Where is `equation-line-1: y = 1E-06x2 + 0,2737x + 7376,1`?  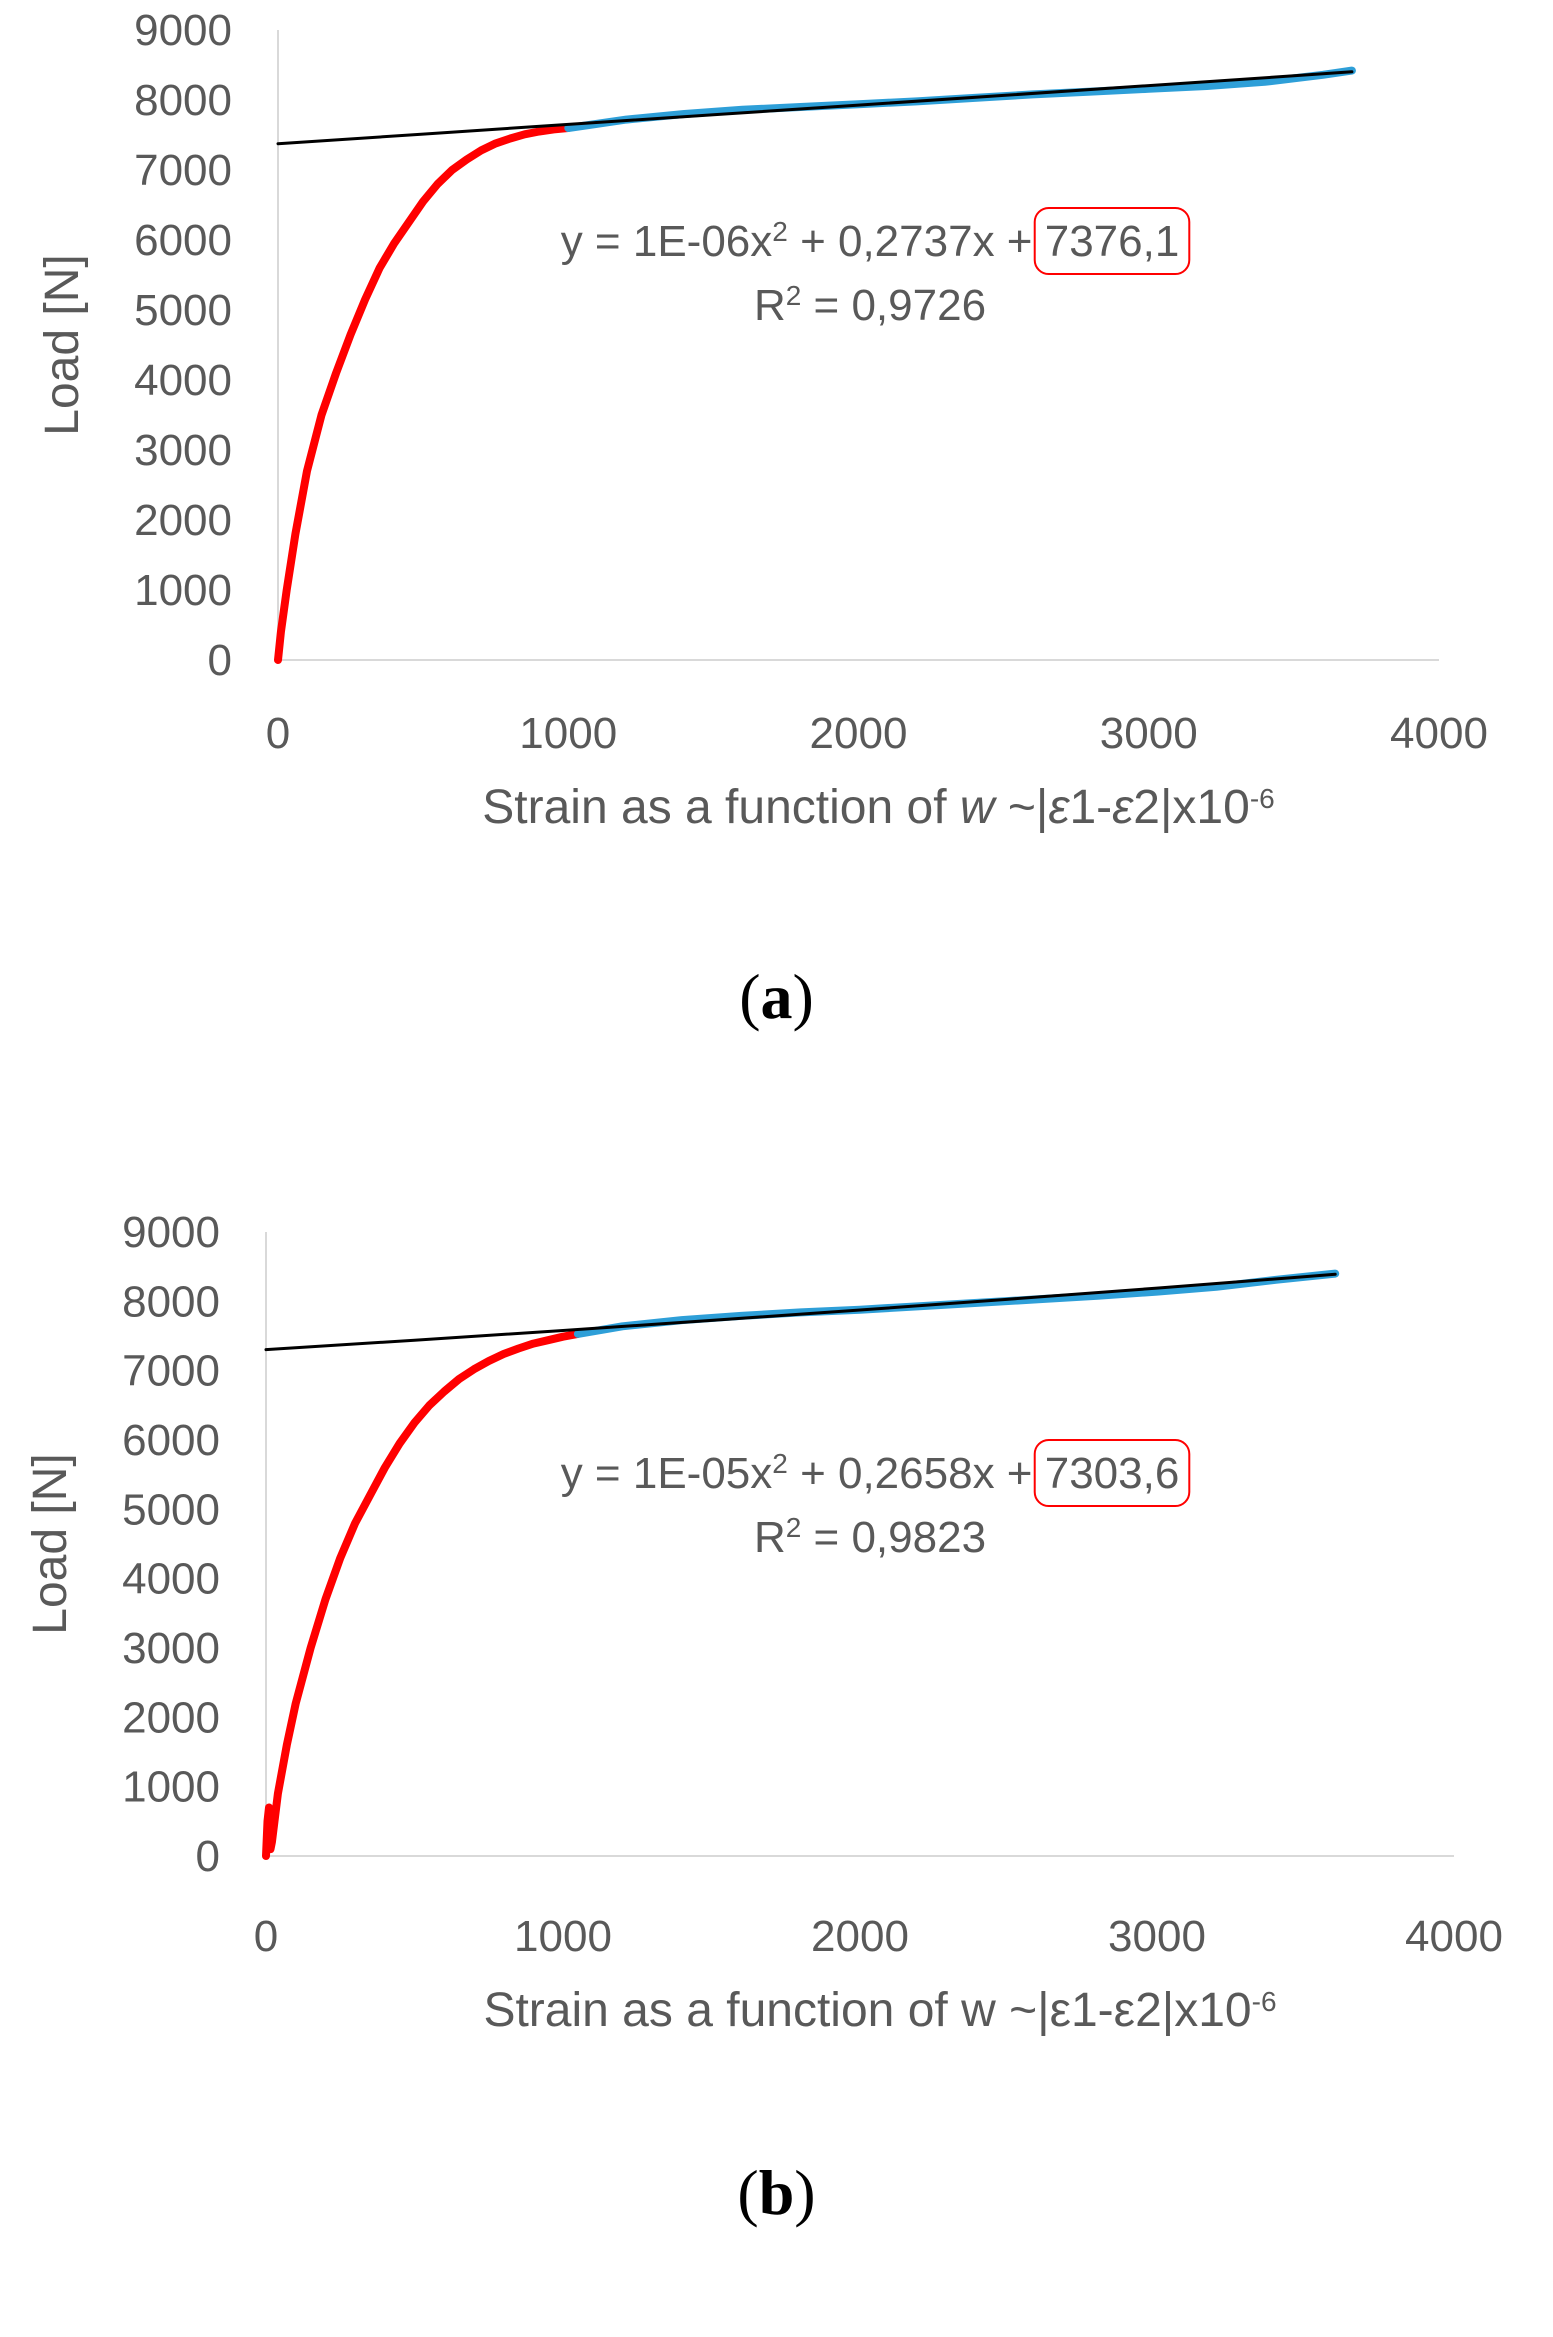 equation-line-1: y = 1E-06x2 + 0,2737x + 7376,1 is located at coordinates (870, 241).